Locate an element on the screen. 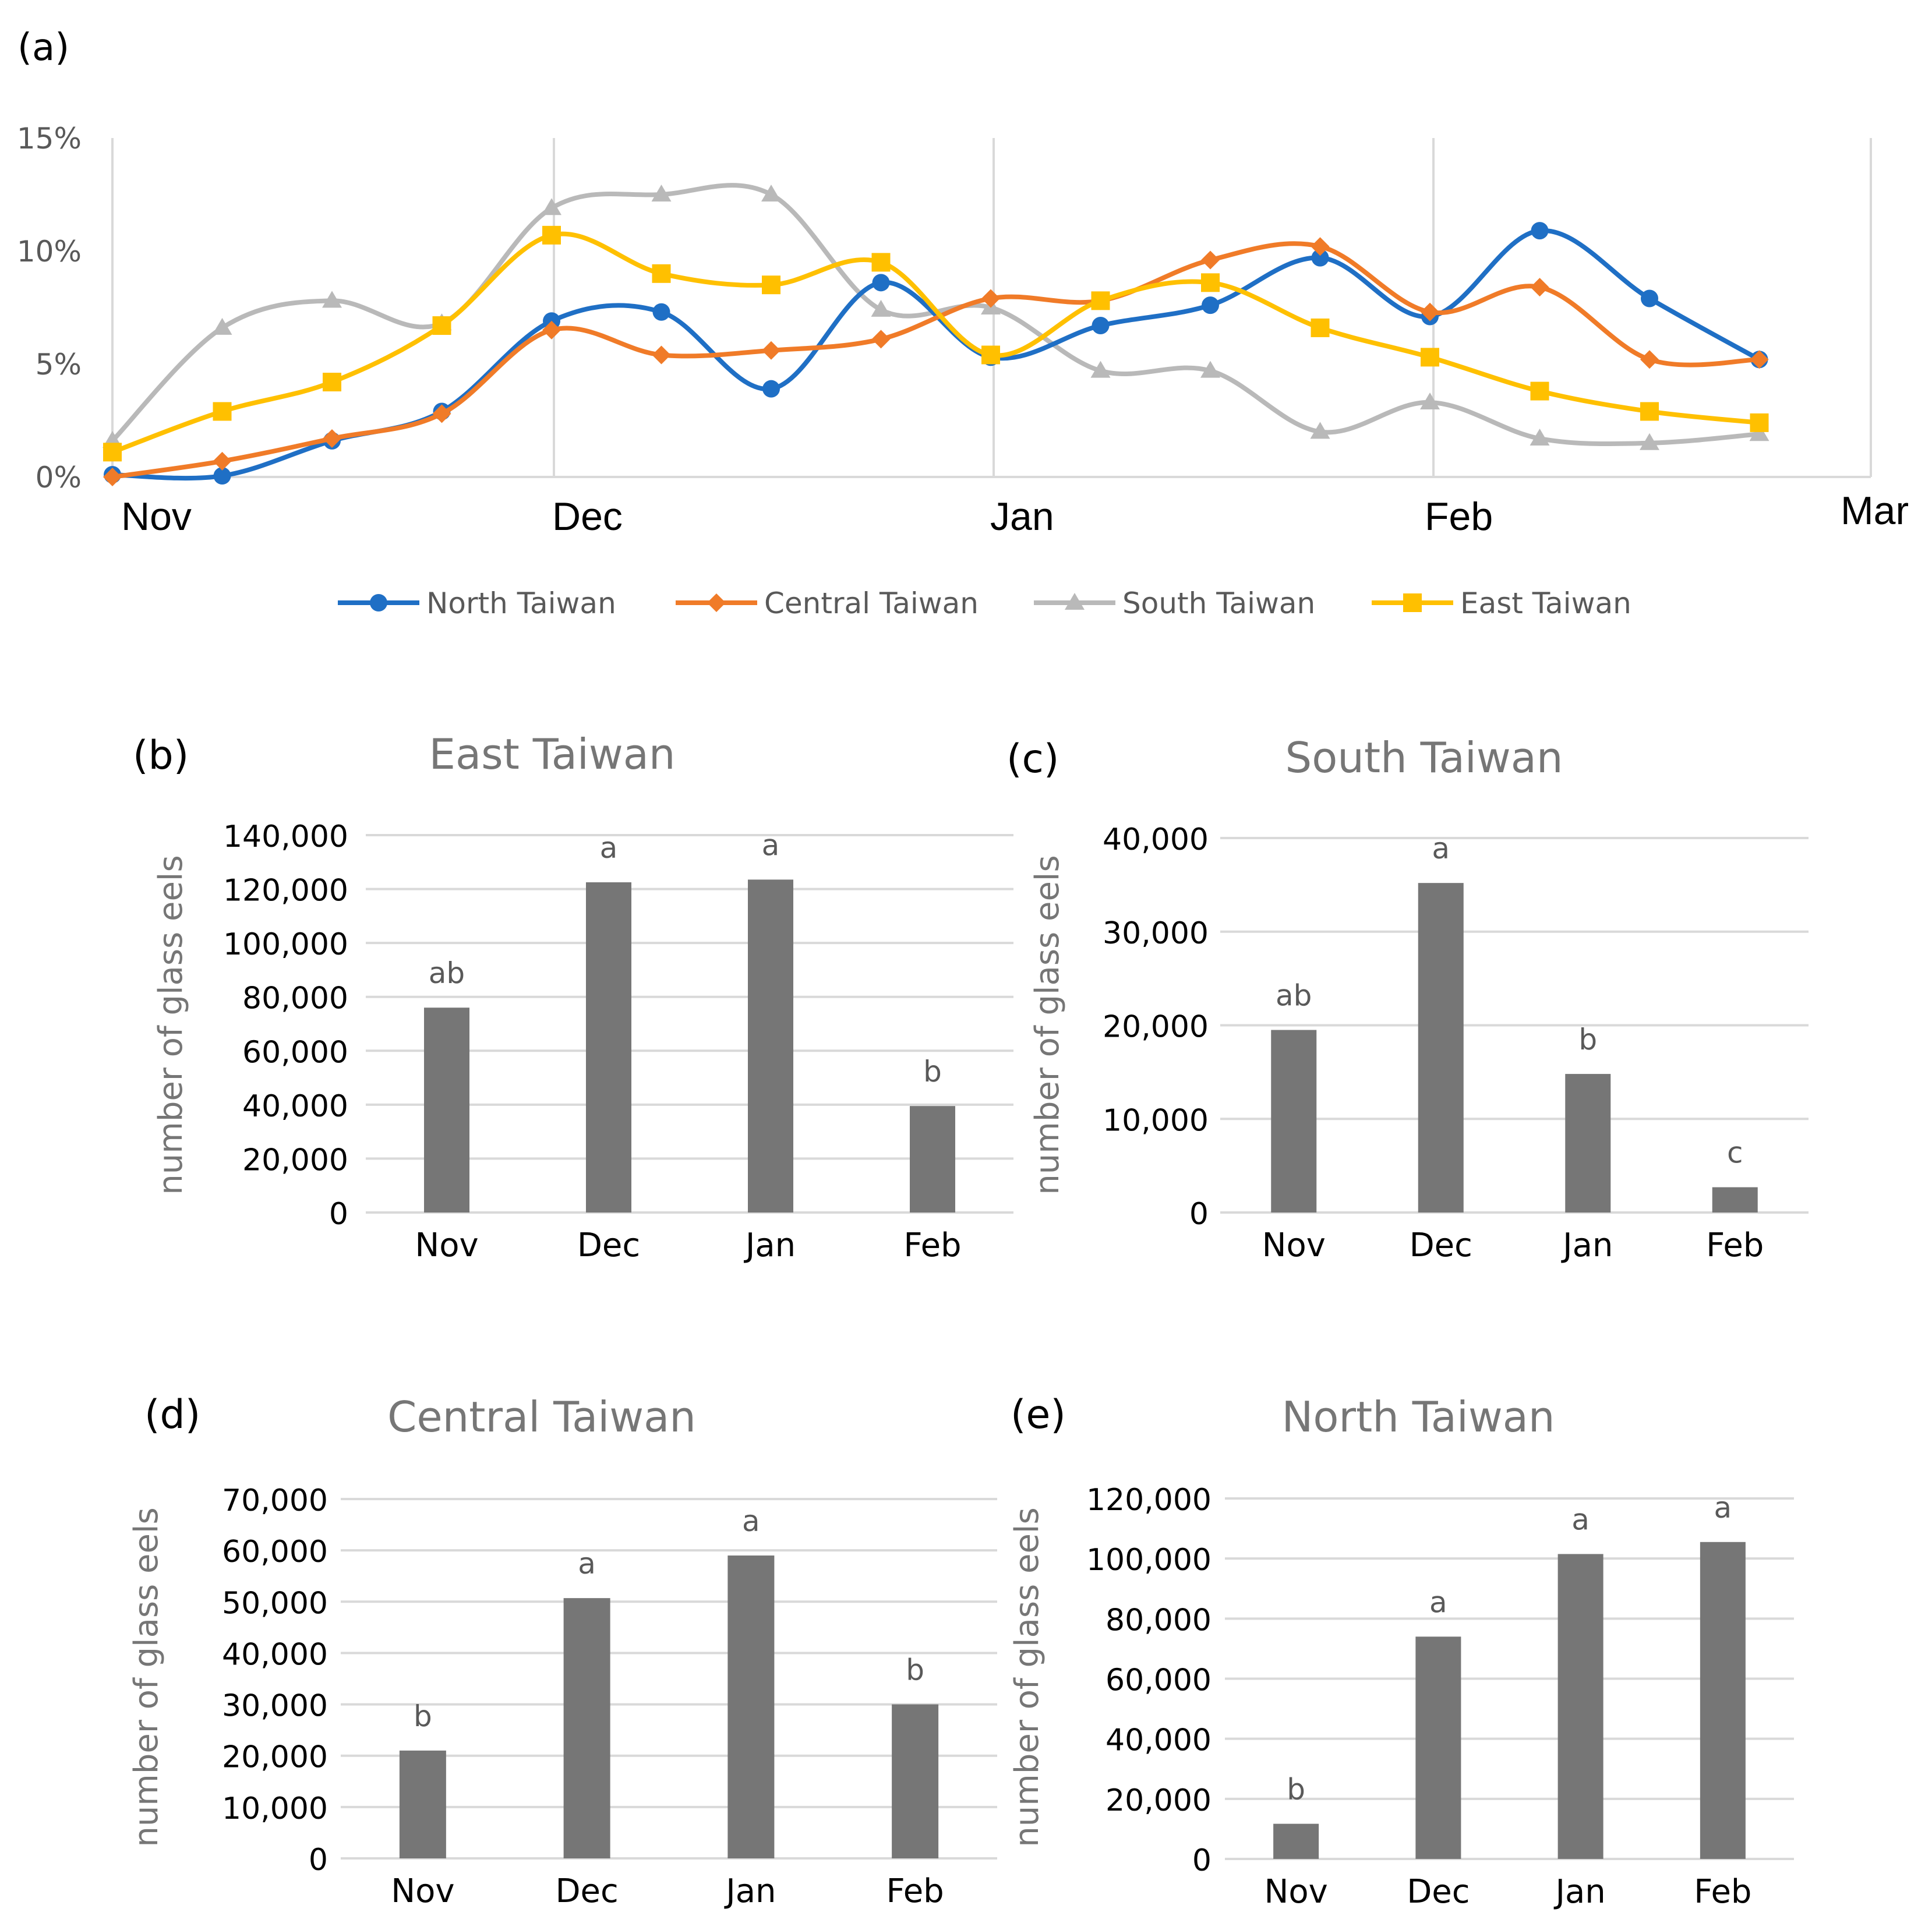  chart-title: East Taiwan is located at coordinates (552, 754).